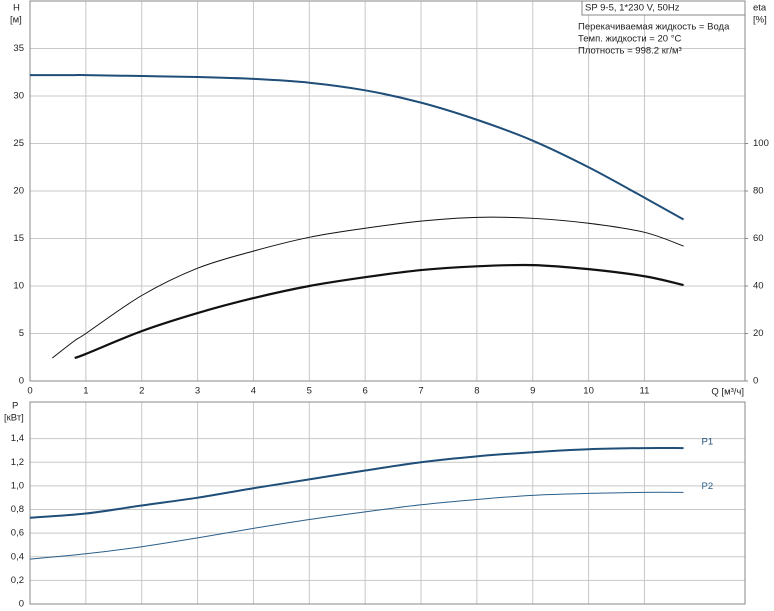 This screenshot has height=611, width=774. I want to click on y2-tick-label: 40, so click(758, 286).